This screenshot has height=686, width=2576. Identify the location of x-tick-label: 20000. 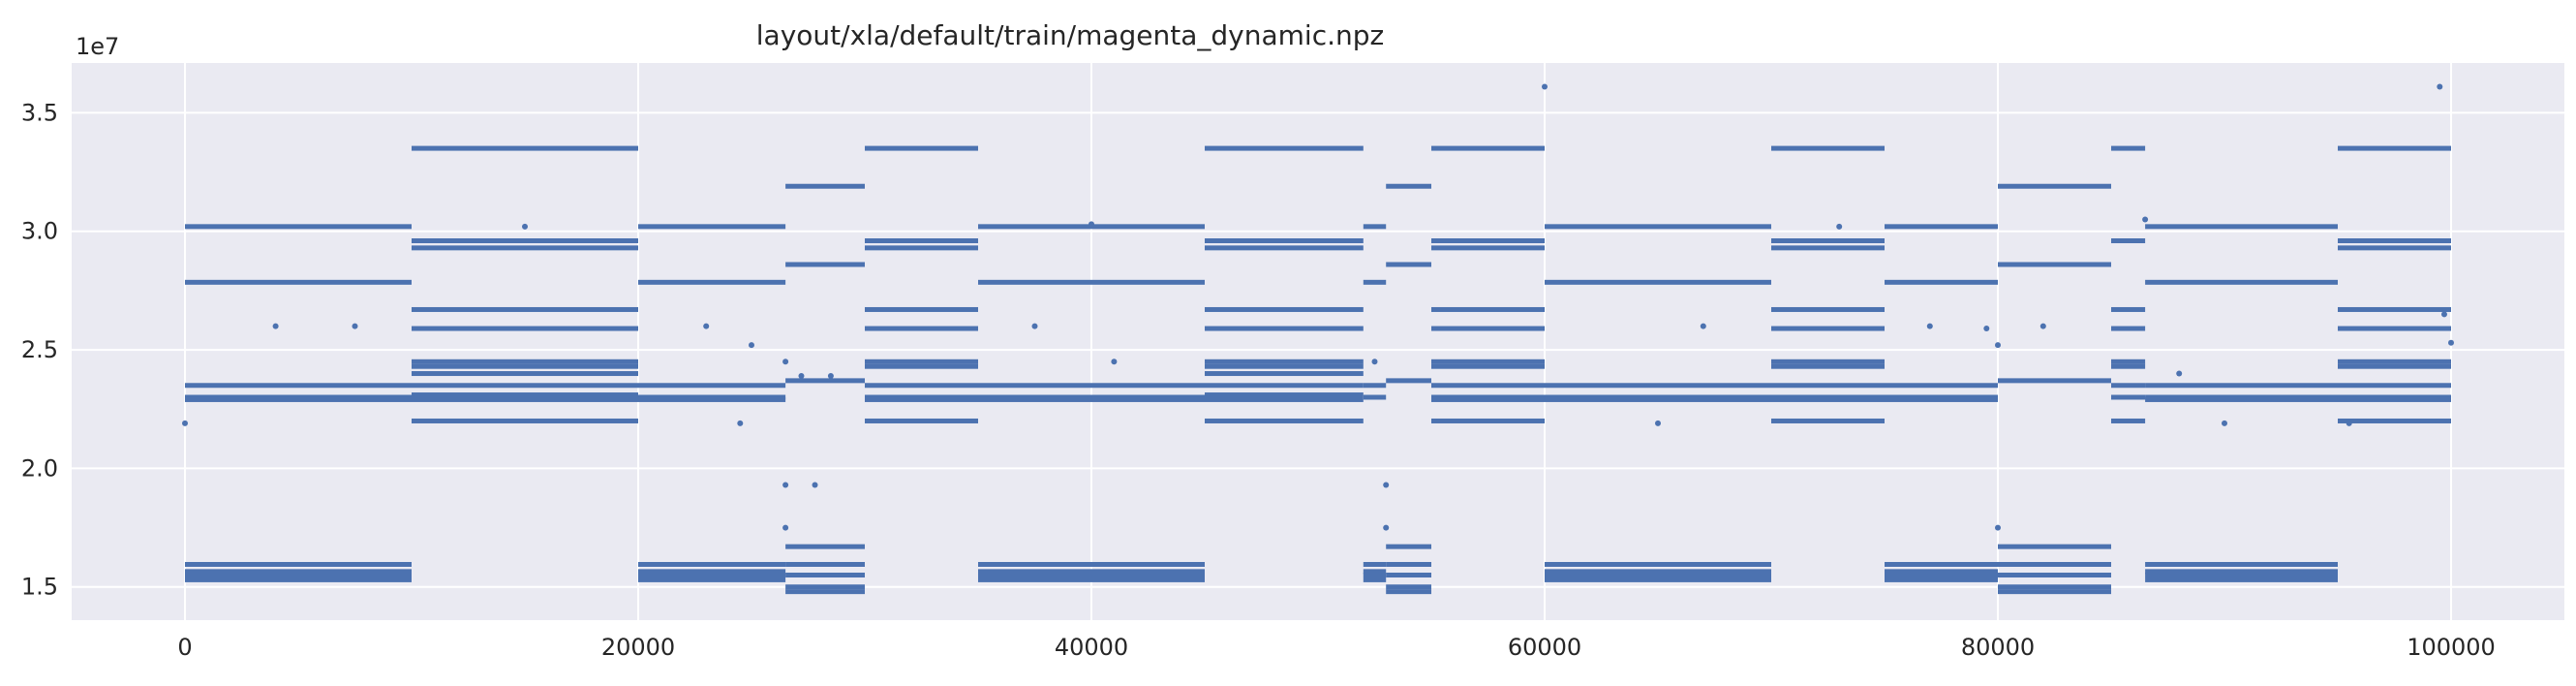
(638, 647).